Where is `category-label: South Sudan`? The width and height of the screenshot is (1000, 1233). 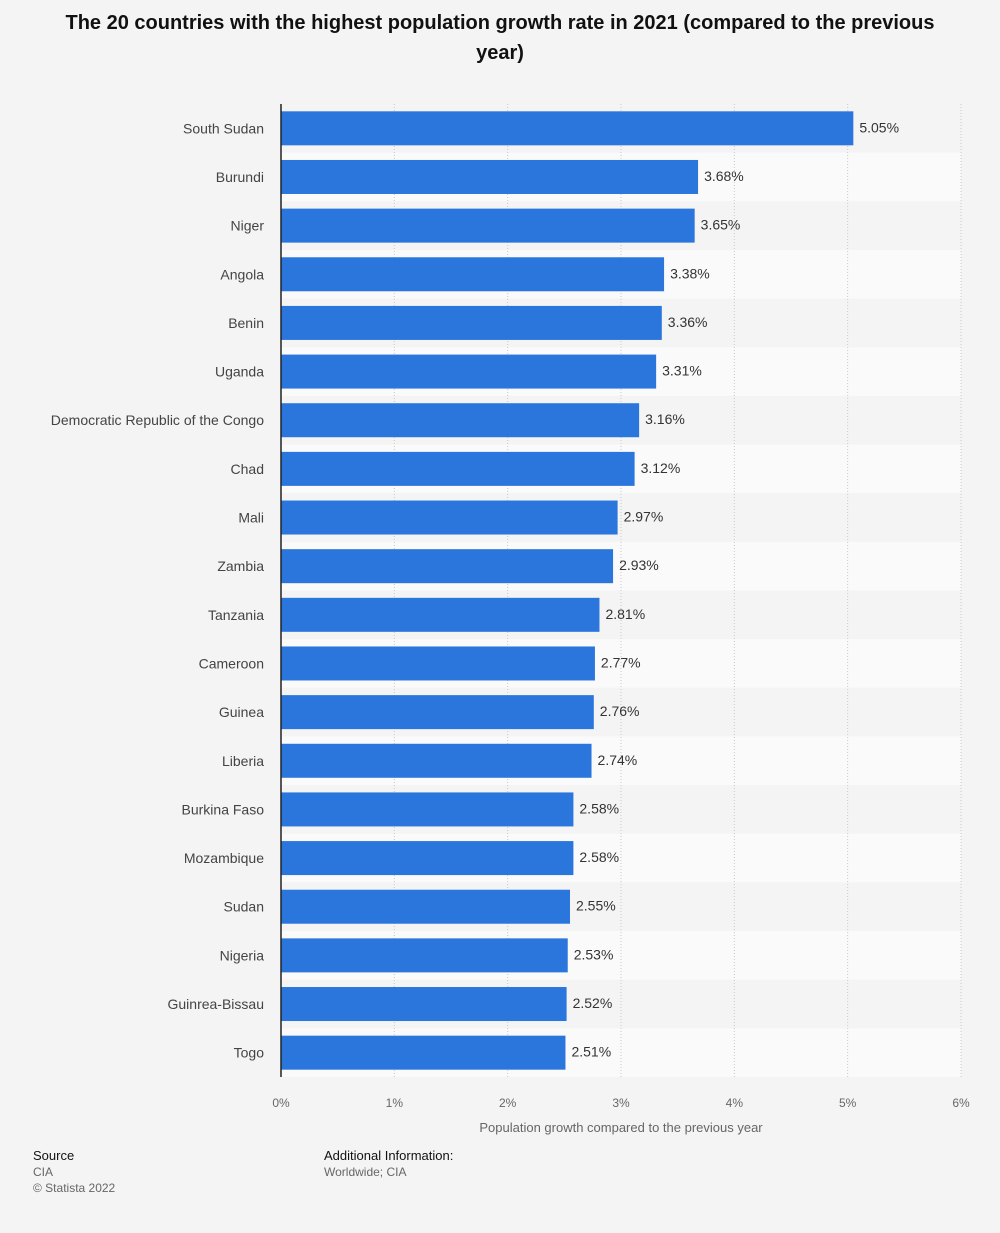 category-label: South Sudan is located at coordinates (223, 128).